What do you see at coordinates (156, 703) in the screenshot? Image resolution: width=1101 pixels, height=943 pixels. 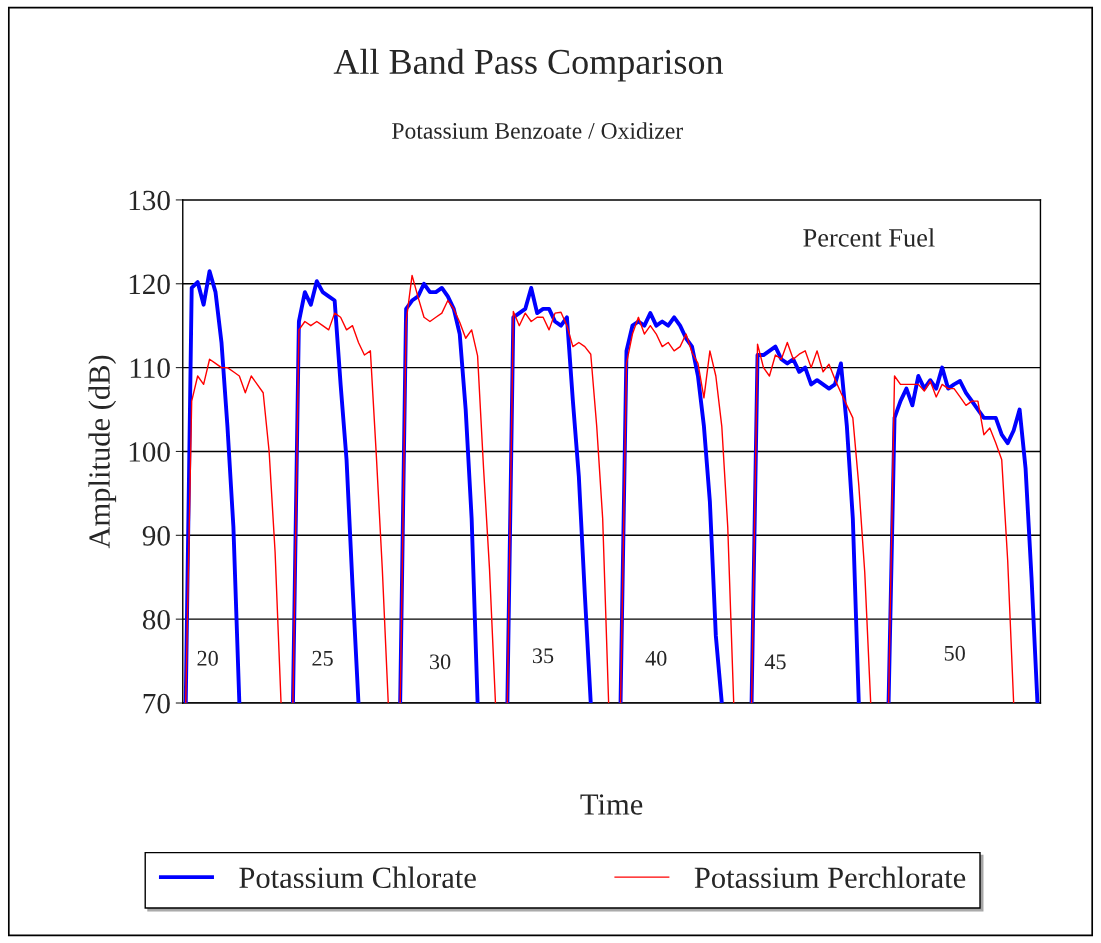 I see `y-tick-label: 70` at bounding box center [156, 703].